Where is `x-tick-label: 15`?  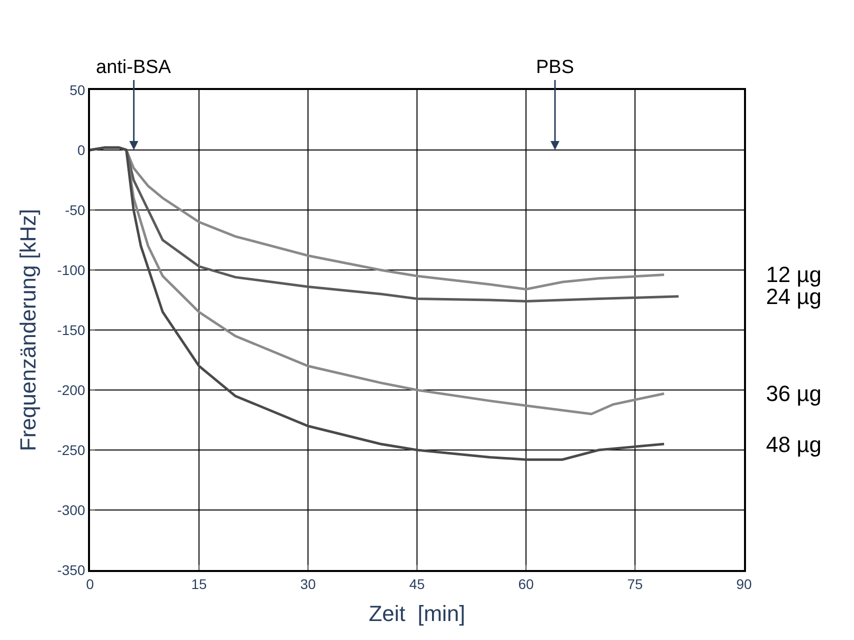 x-tick-label: 15 is located at coordinates (199, 584).